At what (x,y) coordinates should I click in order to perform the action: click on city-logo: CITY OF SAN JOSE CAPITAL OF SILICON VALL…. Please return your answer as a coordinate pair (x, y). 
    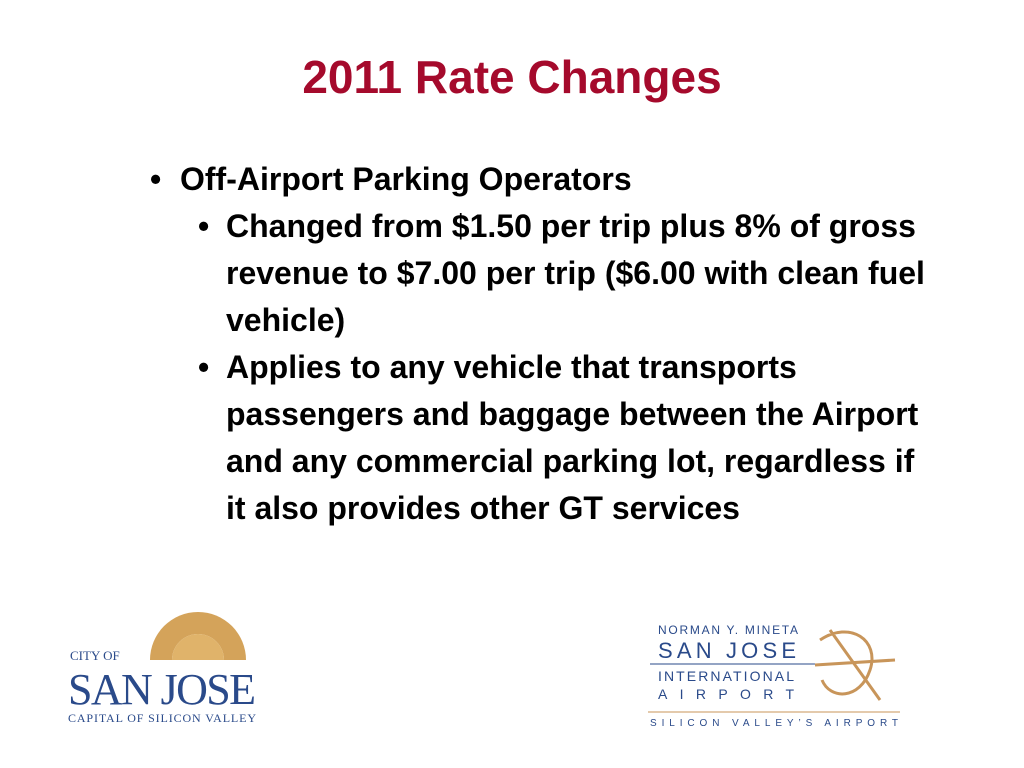
    Looking at the image, I should click on (162, 668).